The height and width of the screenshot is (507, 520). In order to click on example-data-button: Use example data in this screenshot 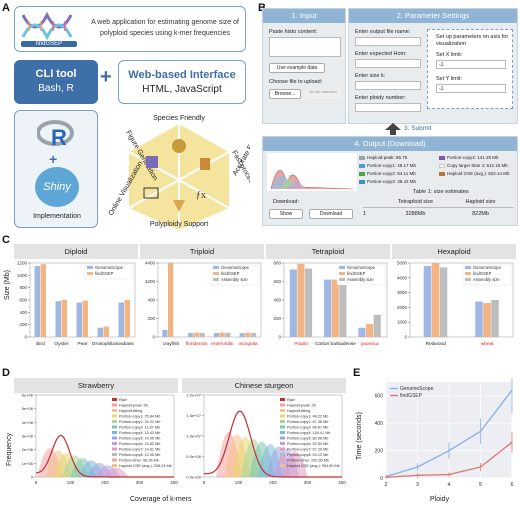, I will do `click(297, 68)`.